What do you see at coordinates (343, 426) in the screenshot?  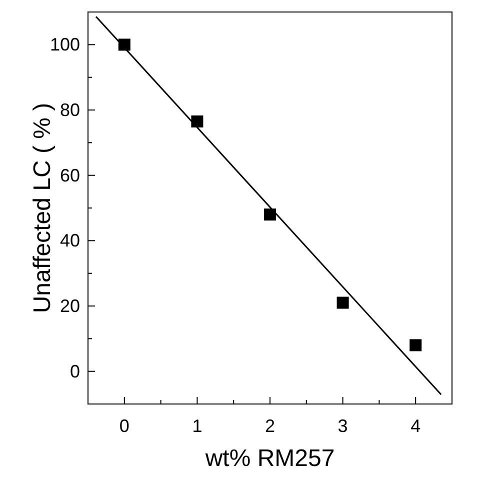 I see `x-tick-label: 3` at bounding box center [343, 426].